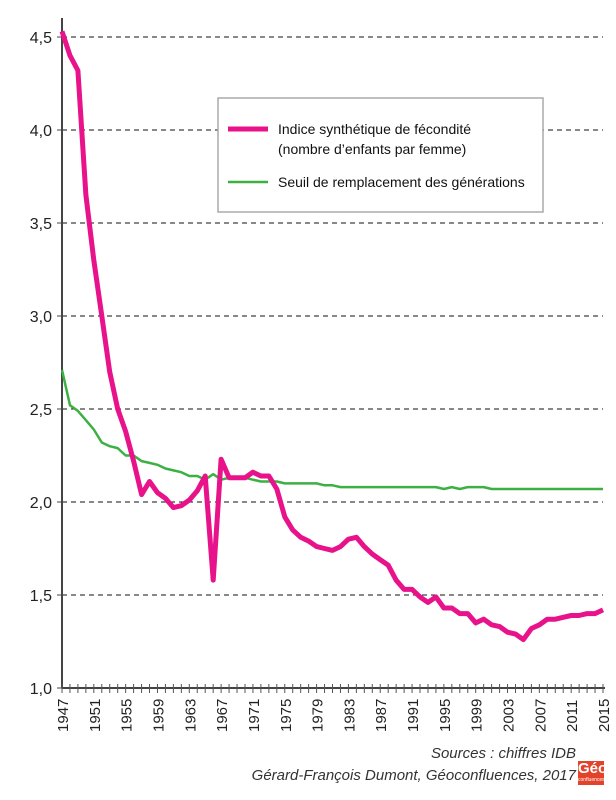 The width and height of the screenshot is (616, 800). I want to click on y-tick-label: 4,0, so click(41, 131).